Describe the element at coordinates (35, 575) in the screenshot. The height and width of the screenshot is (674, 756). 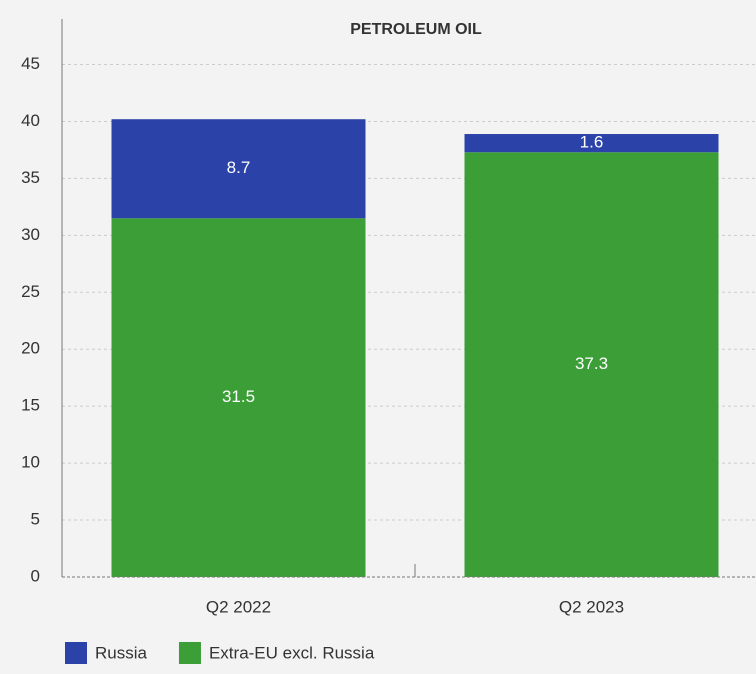
I see `y-tick-label: 0` at that location.